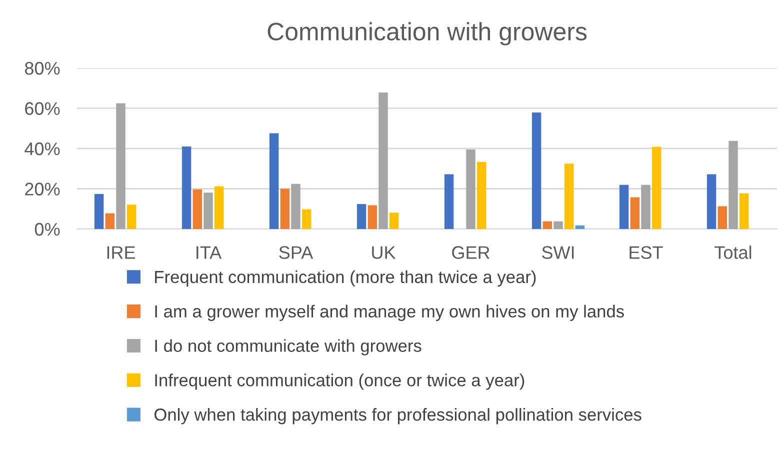 The image size is (780, 472). What do you see at coordinates (471, 252) in the screenshot?
I see `x-tick-label: GER` at bounding box center [471, 252].